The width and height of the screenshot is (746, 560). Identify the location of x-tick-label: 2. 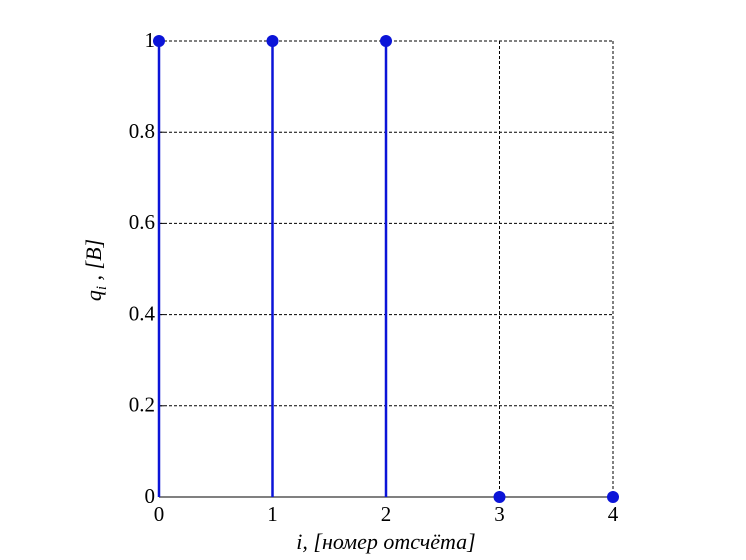
(386, 514).